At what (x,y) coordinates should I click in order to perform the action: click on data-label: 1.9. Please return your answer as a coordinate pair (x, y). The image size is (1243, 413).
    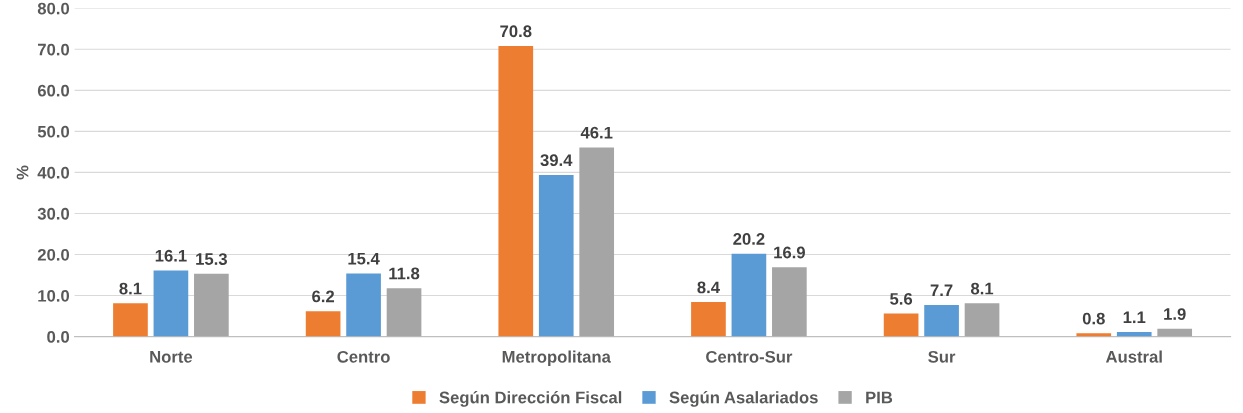
    Looking at the image, I should click on (1175, 314).